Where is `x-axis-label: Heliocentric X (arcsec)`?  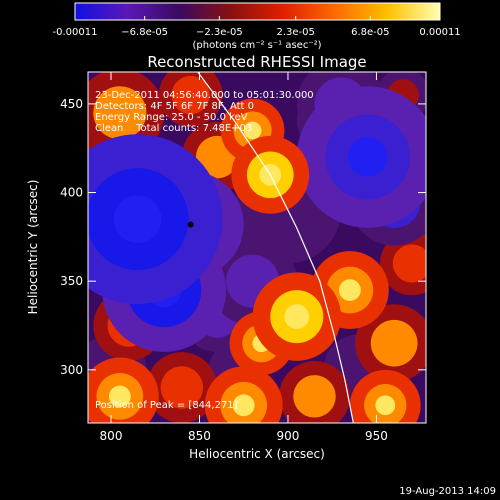 x-axis-label: Heliocentric X (arcsec) is located at coordinates (257, 454).